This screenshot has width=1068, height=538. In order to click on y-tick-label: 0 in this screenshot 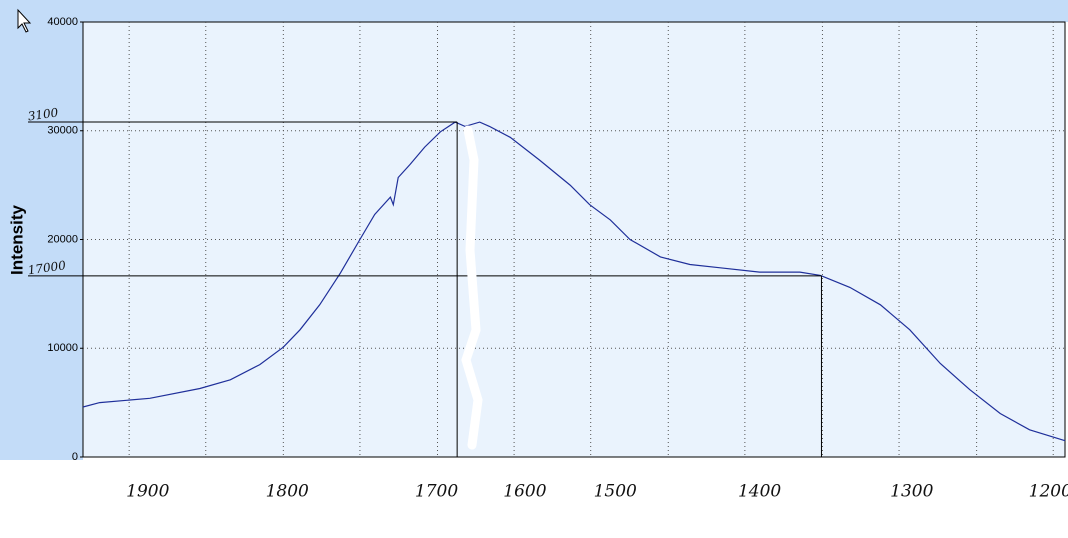, I will do `click(75, 457)`.